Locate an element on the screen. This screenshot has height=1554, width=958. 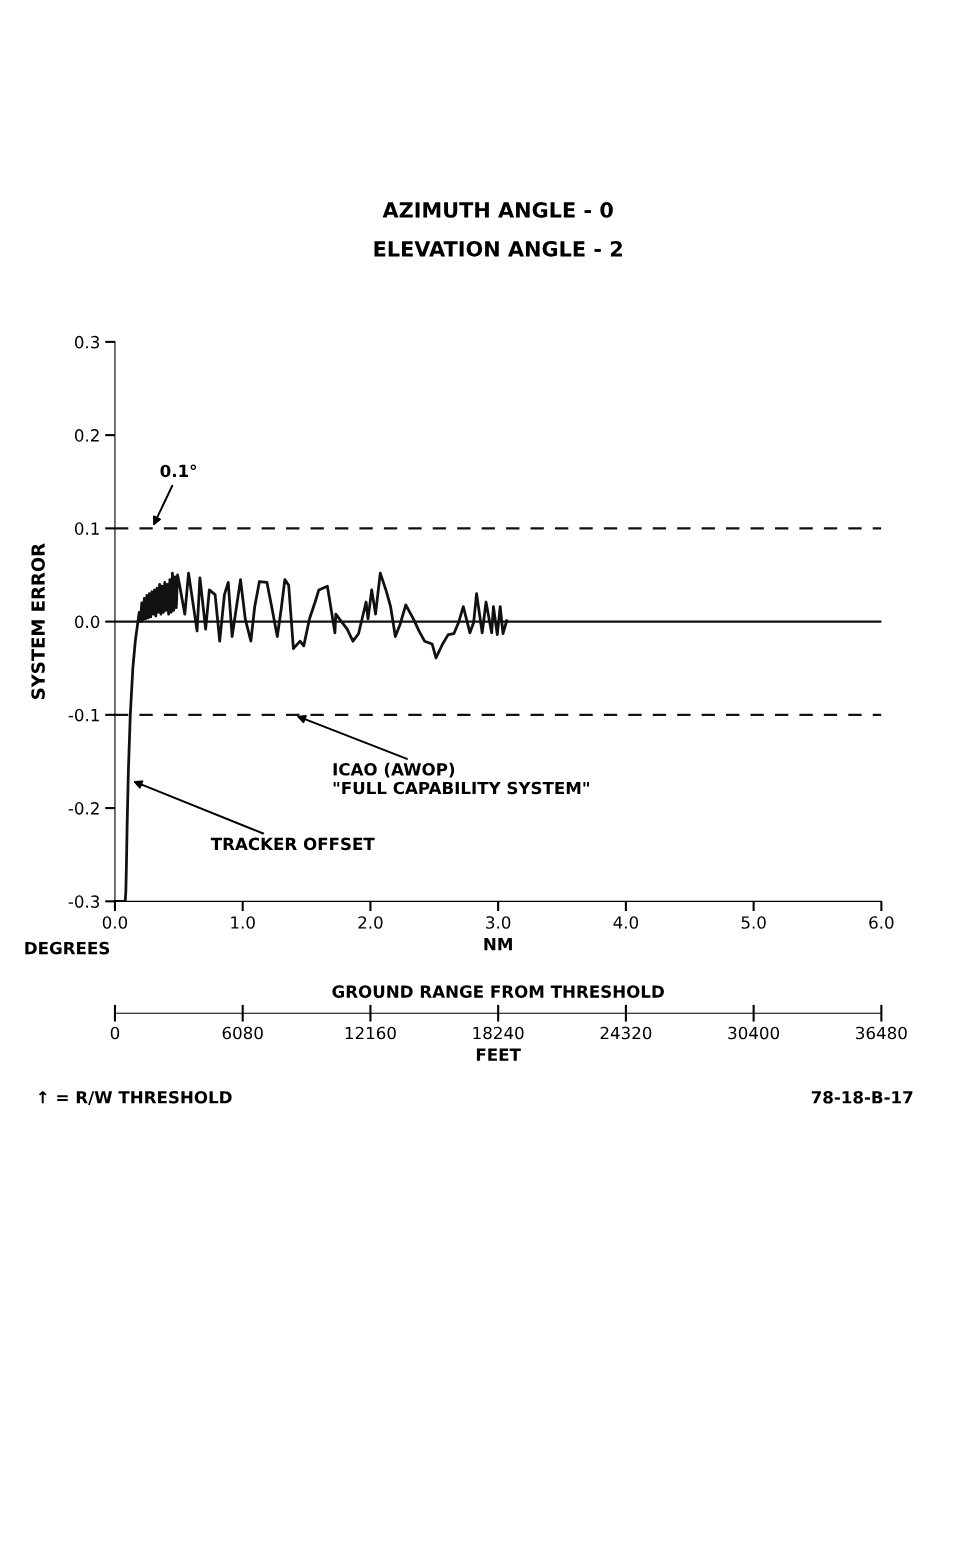
text: ↑ = R/W THRESHOLD is located at coordinates (135, 1097).